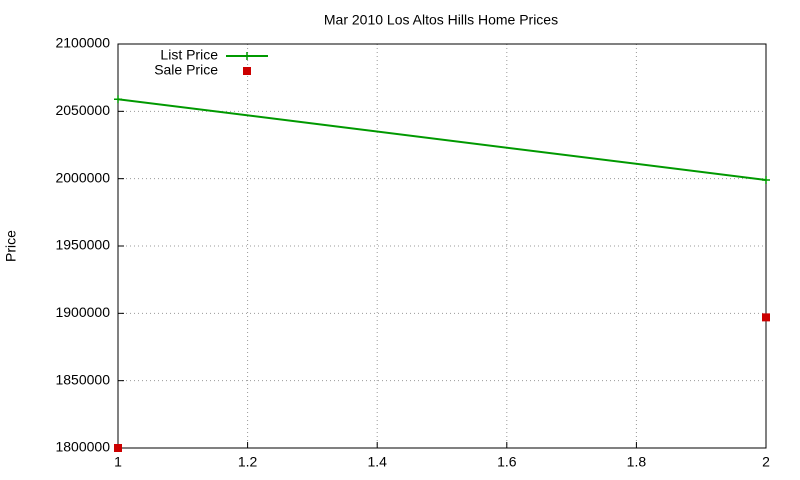  What do you see at coordinates (82, 177) in the screenshot?
I see `y-tick-label: 2000000` at bounding box center [82, 177].